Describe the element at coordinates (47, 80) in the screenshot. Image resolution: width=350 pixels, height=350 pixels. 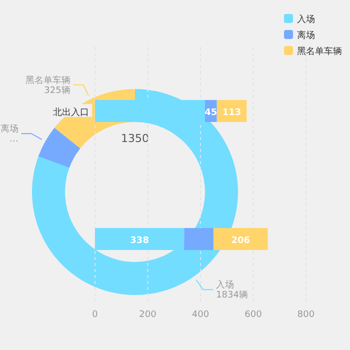
I see `slice-label: 黑名单车辆` at that location.